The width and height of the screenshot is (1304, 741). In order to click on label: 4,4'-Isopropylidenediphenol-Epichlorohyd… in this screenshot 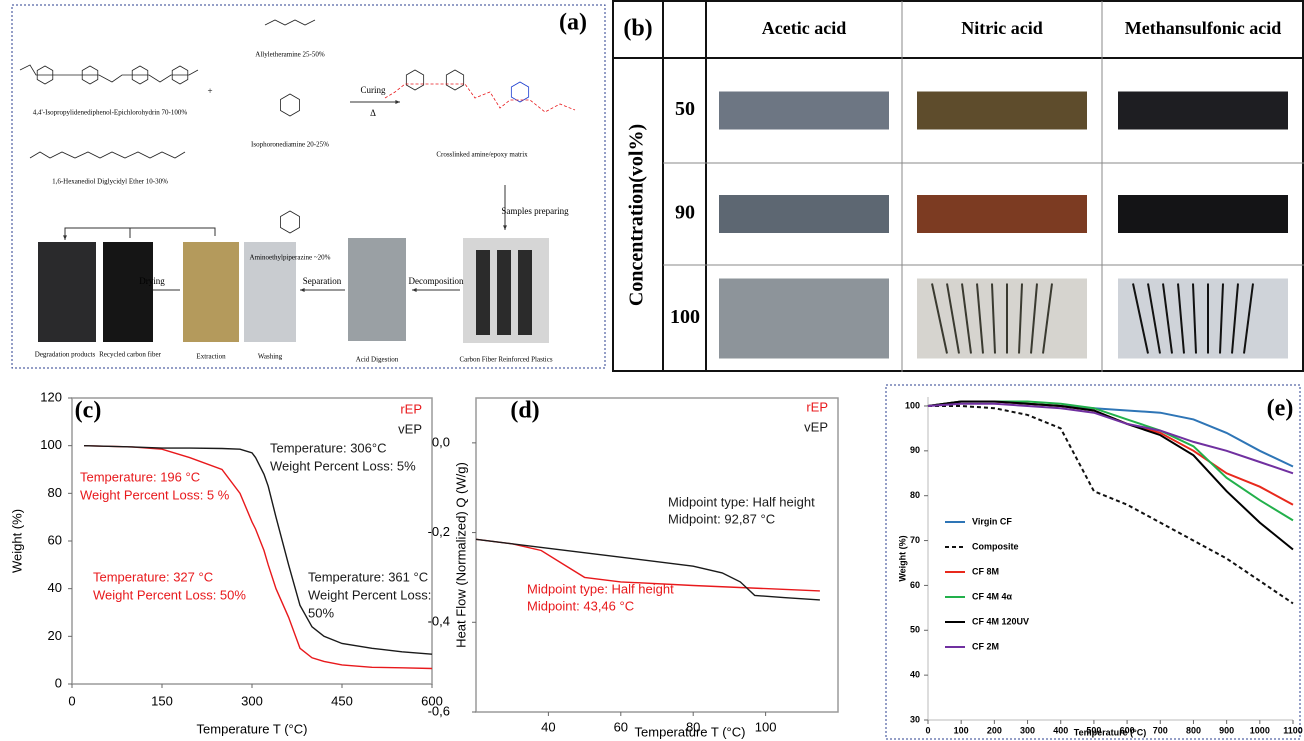, I will do `click(110, 113)`.